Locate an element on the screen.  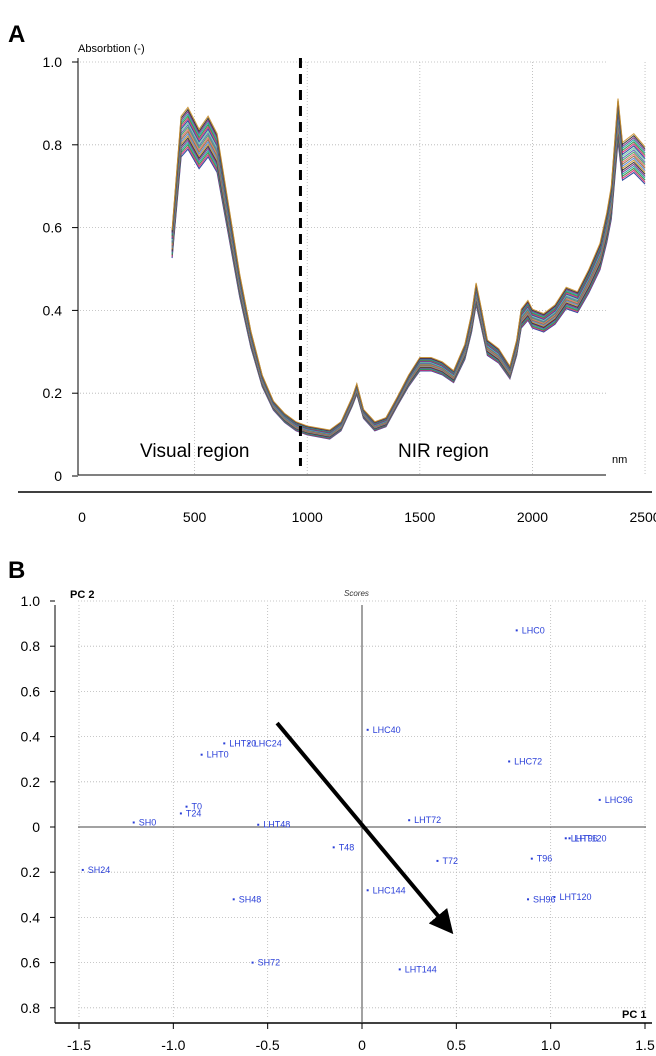
panel-b-xtick-label: -1.5 is located at coordinates (79, 1045).